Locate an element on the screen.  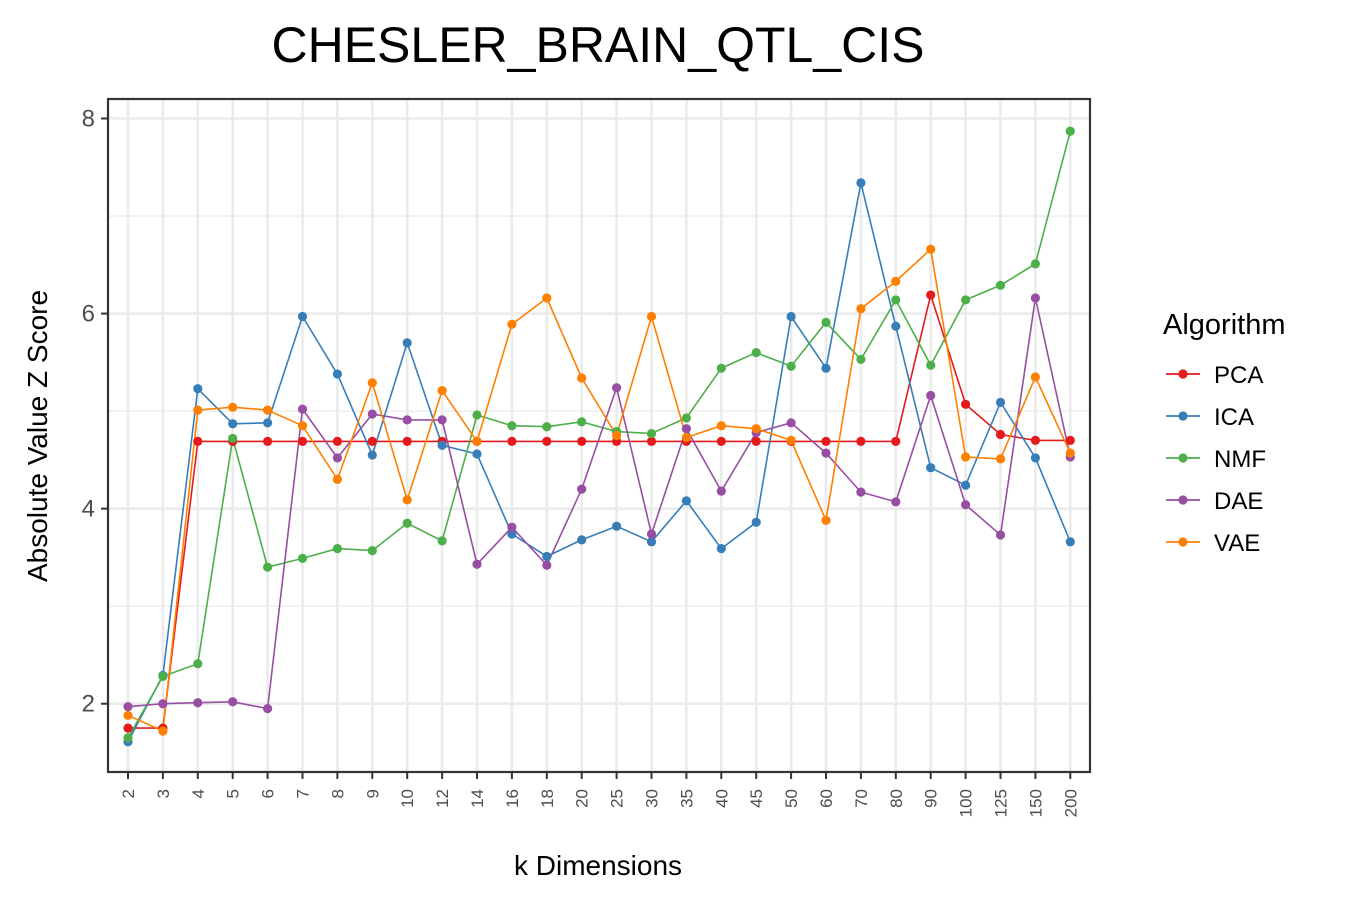
legend-label-vae: VAE is located at coordinates (1237, 543).